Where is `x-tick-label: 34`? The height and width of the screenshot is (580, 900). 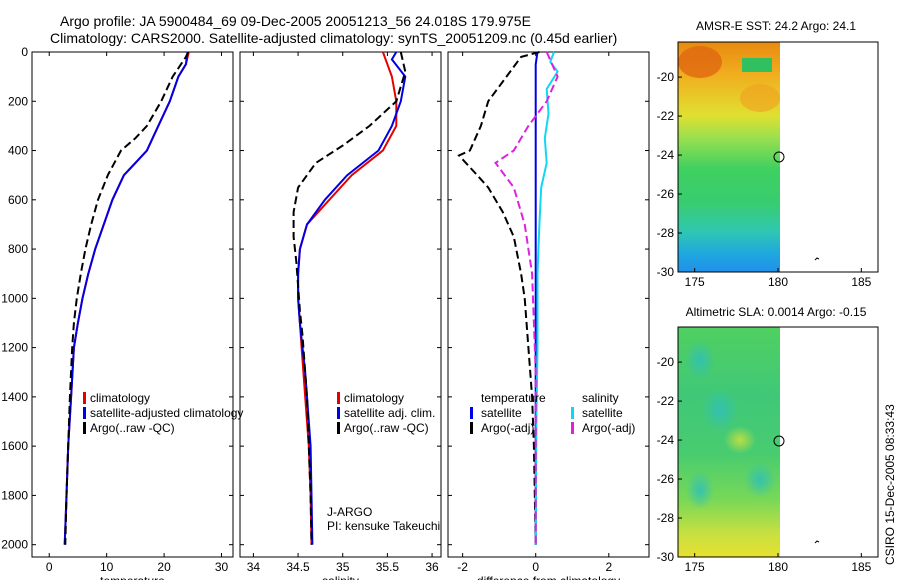 x-tick-label: 34 is located at coordinates (254, 567).